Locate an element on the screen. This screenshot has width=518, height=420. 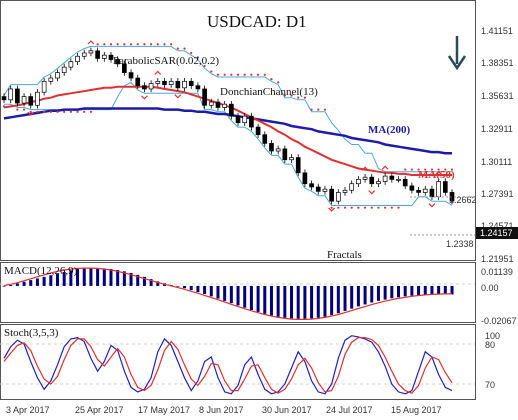
stoch-k-line is located at coordinates (228, 365).